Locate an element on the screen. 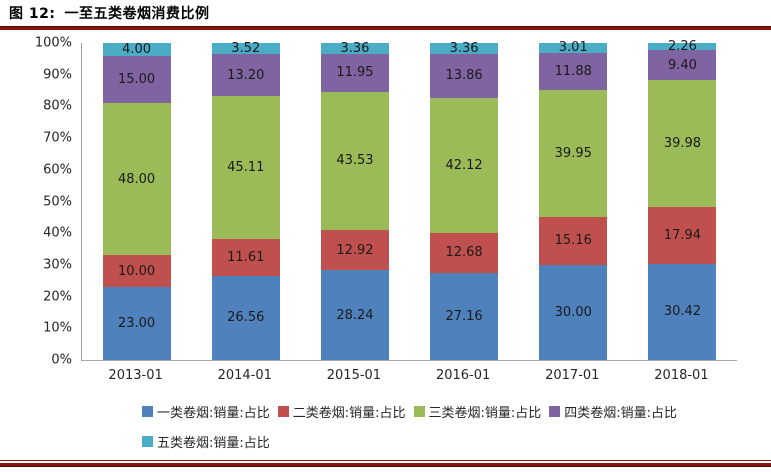 Image resolution: width=771 pixels, height=472 pixels. y-axis-labels: 0% 10% 20% 30% 40% 50% 60% 70% 80% 90% 100% is located at coordinates (36, 202).